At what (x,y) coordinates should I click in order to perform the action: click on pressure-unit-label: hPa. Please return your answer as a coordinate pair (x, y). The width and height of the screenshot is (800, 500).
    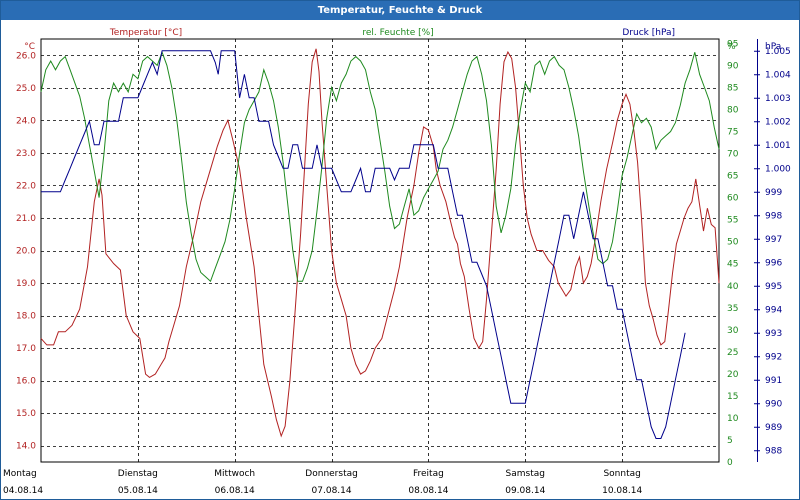
    Looking at the image, I should click on (773, 47).